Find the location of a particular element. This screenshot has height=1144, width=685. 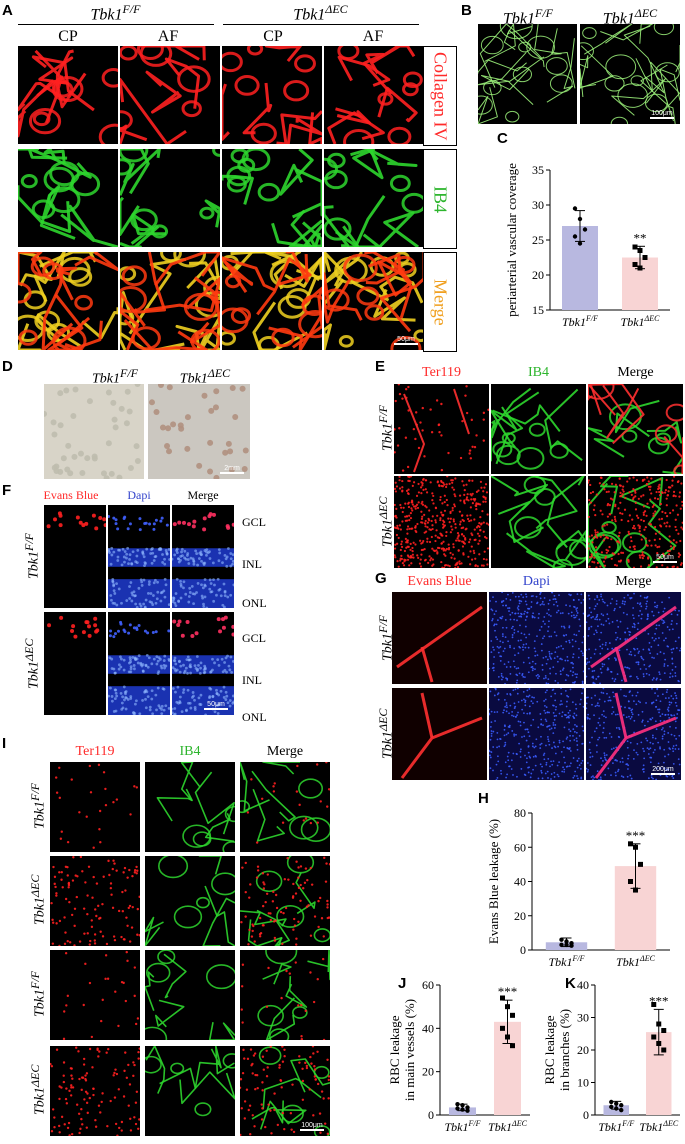

micrograph-a-r2-c1 is located at coordinates (170, 301).